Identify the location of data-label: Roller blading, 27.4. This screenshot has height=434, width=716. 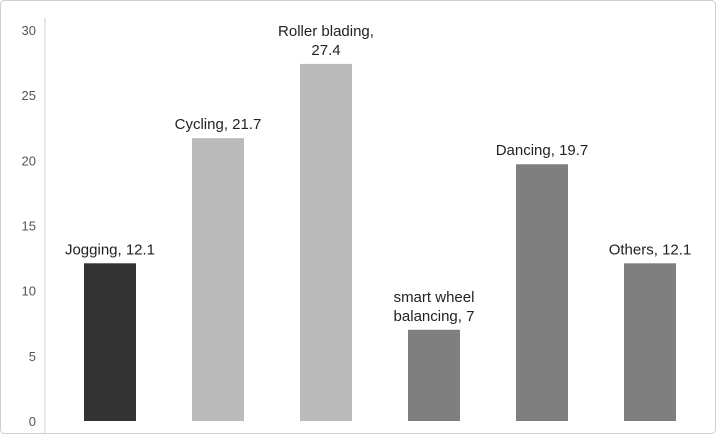
(326, 41).